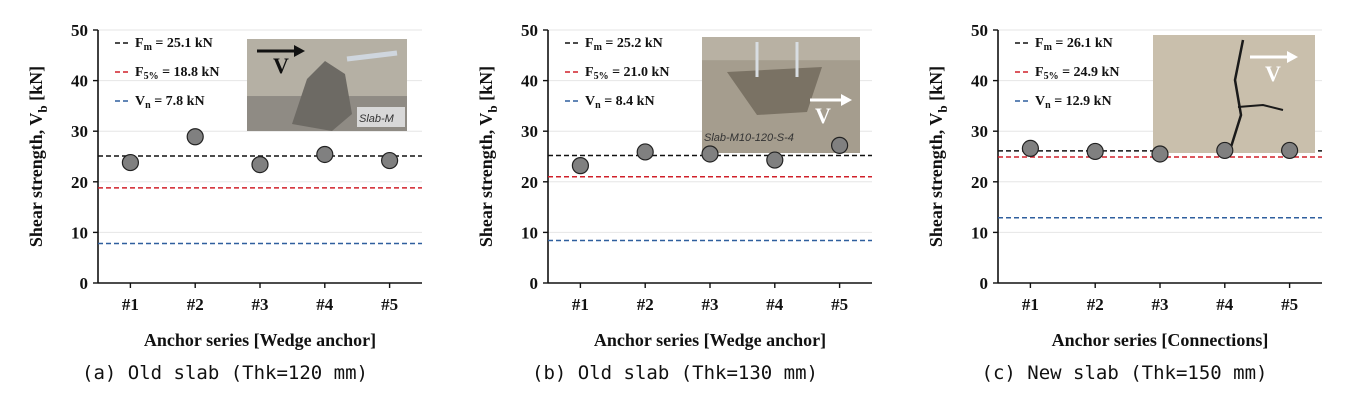 The height and width of the screenshot is (401, 1349). I want to click on legend-entry-vn-c: Vn = 12.9 kN, so click(1073, 102).